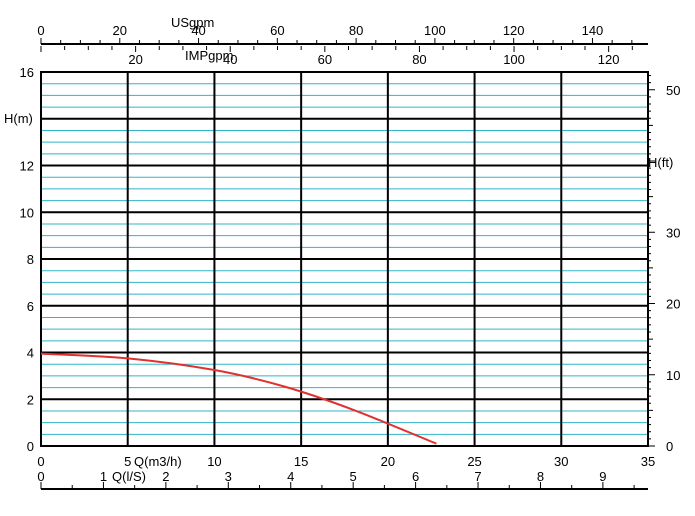 This screenshot has height=516, width=695. I want to click on q-m3h-tick-label: 30, so click(561, 461).